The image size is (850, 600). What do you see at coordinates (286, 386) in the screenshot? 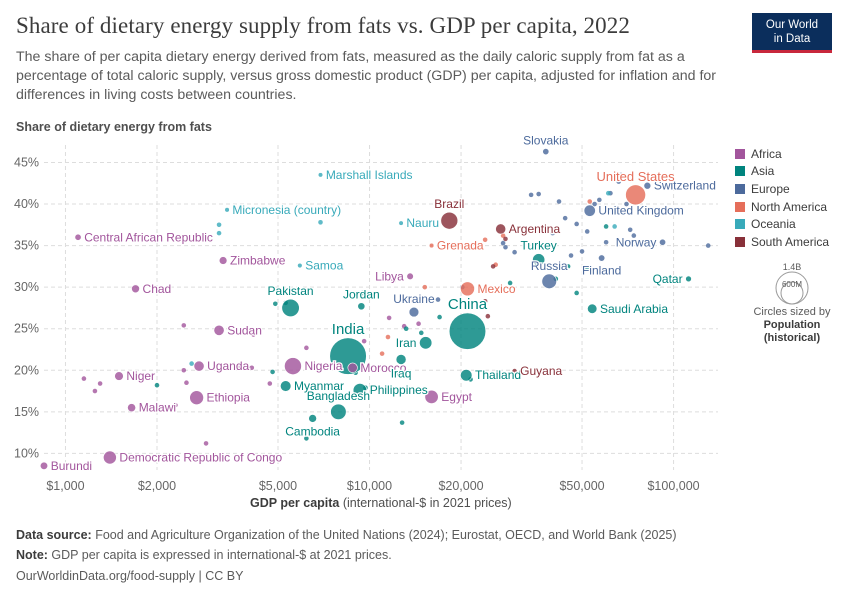
I see `data-point-myanmar` at bounding box center [286, 386].